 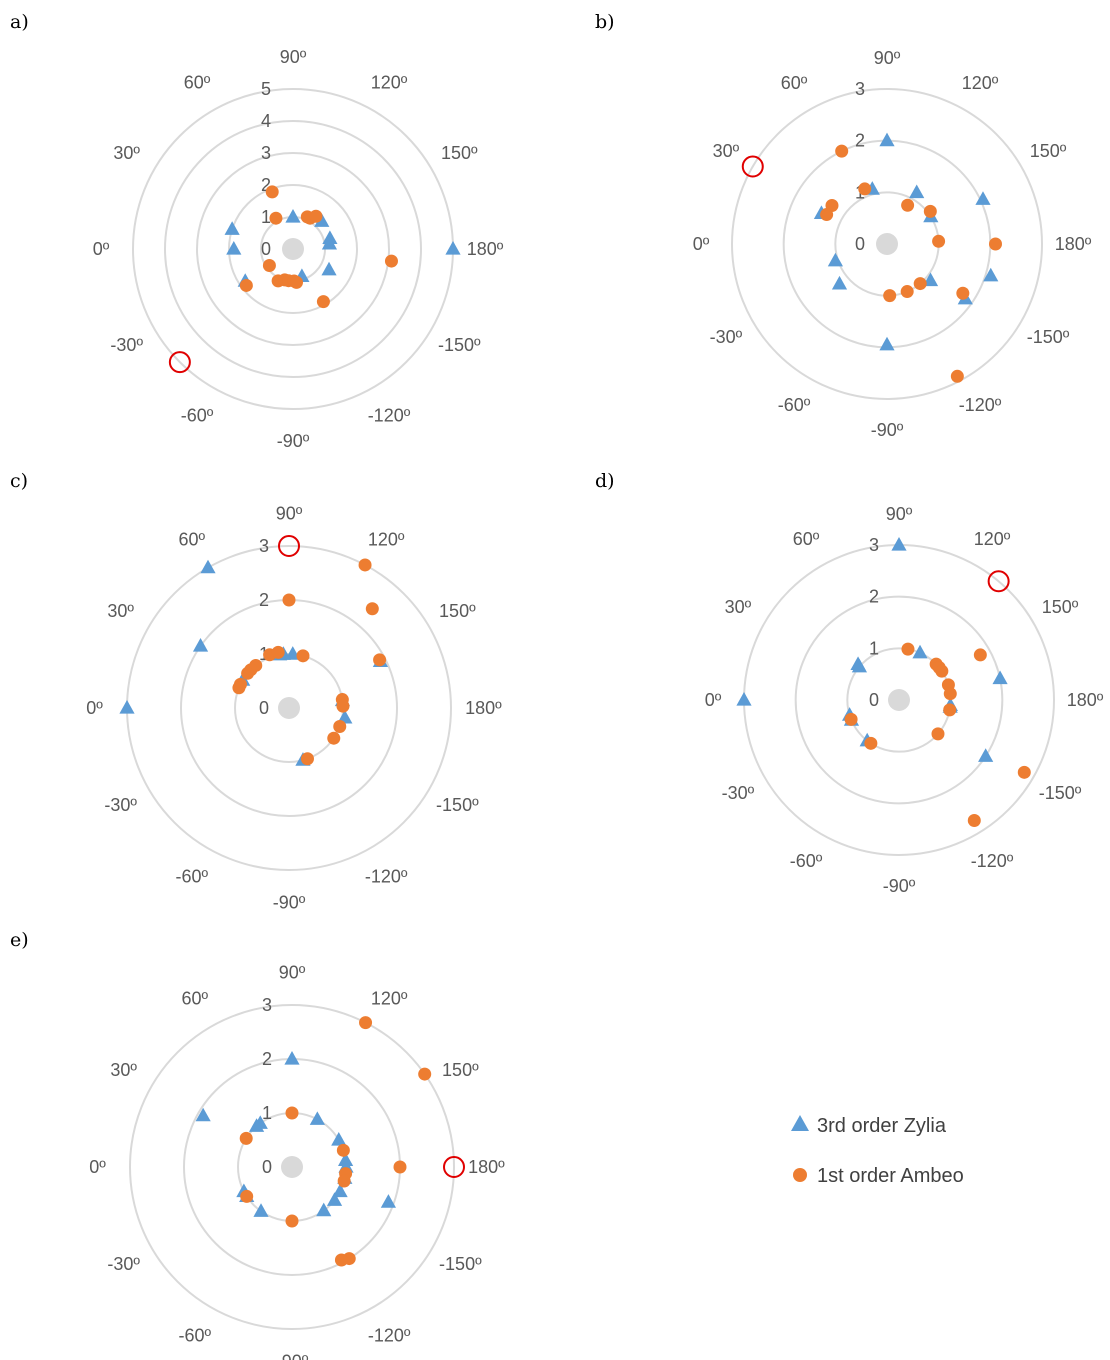 I want to click on legend-label-ambeo: 1st order Ambeo, so click(x=890, y=1176).